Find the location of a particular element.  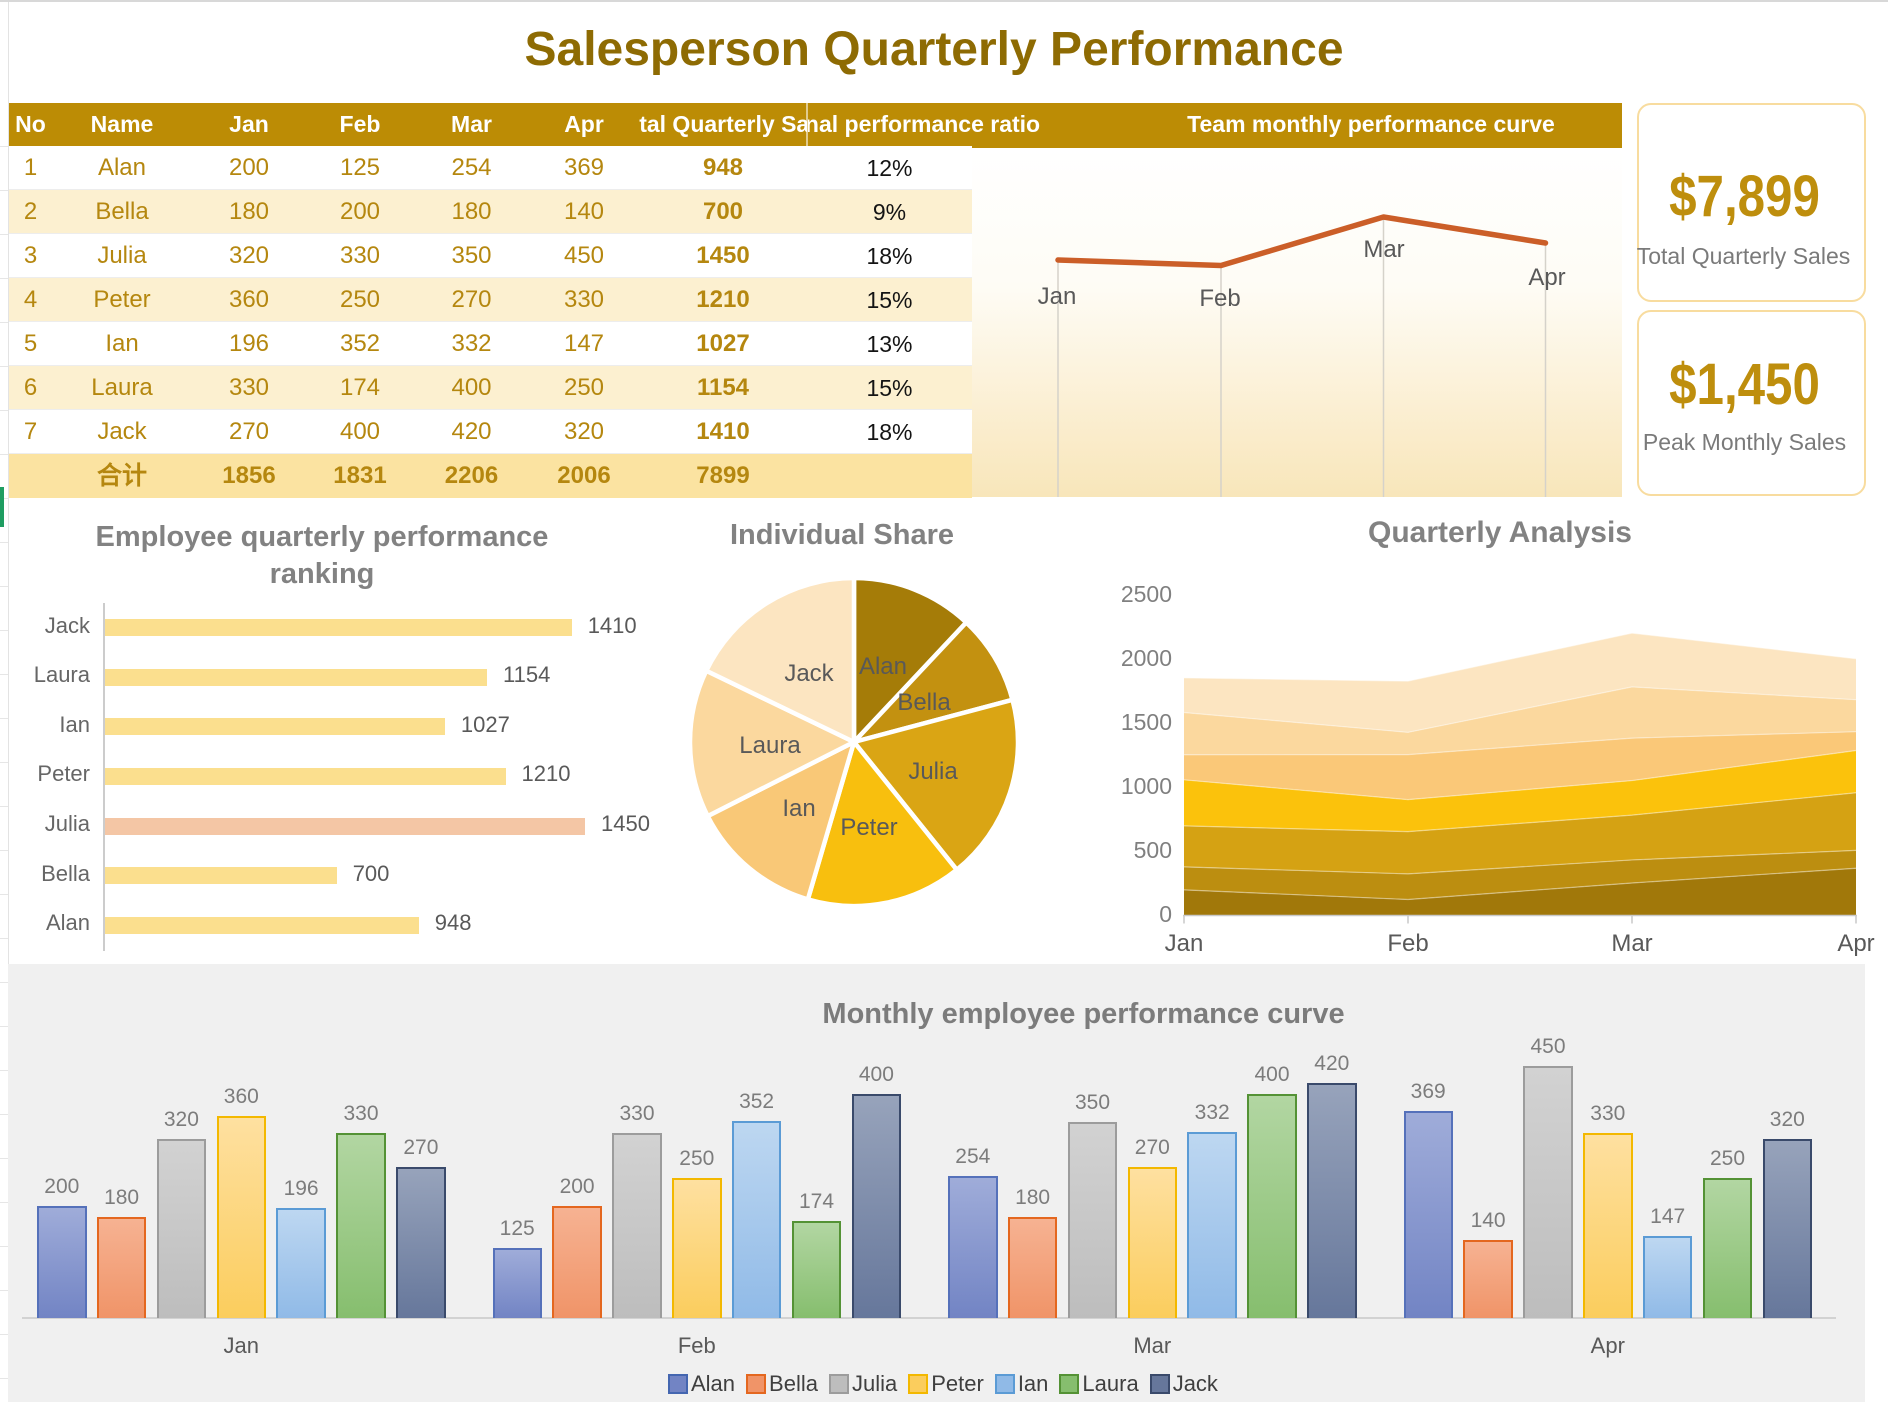

svg-text: Julia is located at coordinates (933, 771).